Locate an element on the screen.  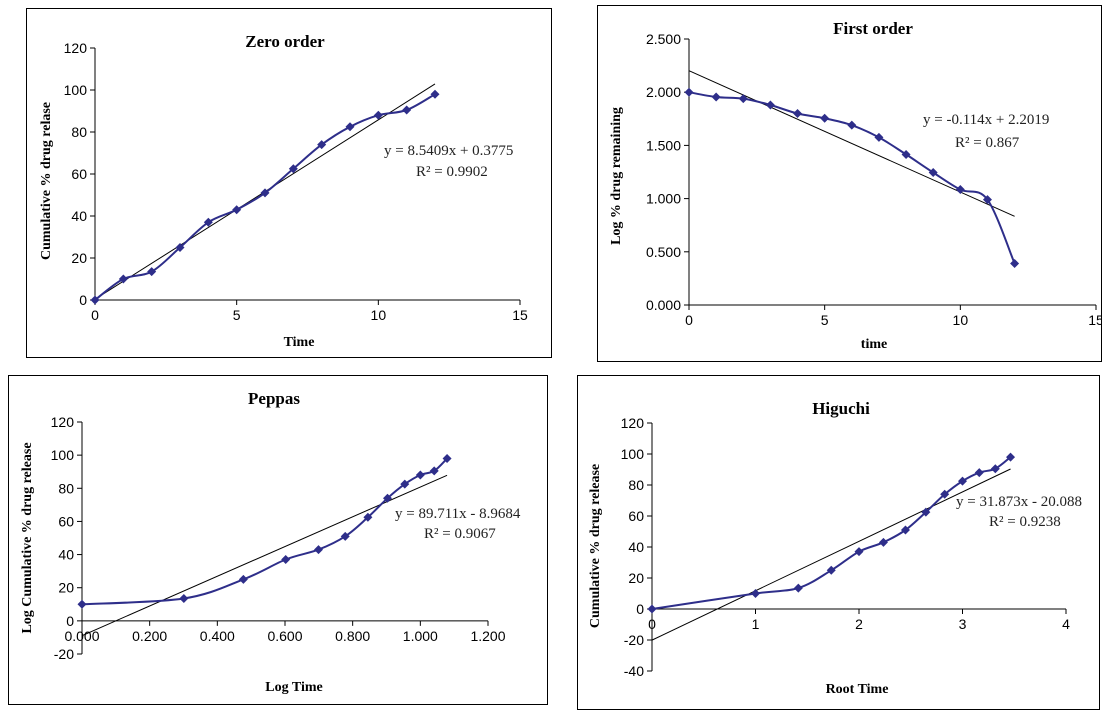
x-axis-label: time is located at coordinates (874, 344).